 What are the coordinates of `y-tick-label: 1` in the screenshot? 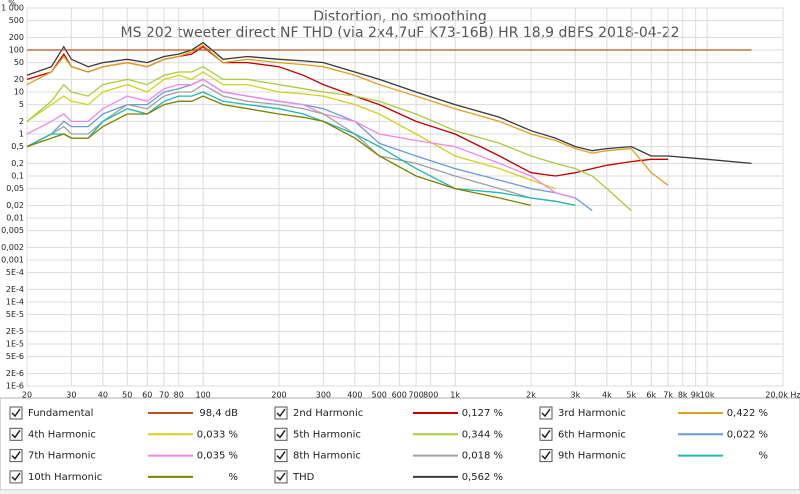 It's located at (21, 134).